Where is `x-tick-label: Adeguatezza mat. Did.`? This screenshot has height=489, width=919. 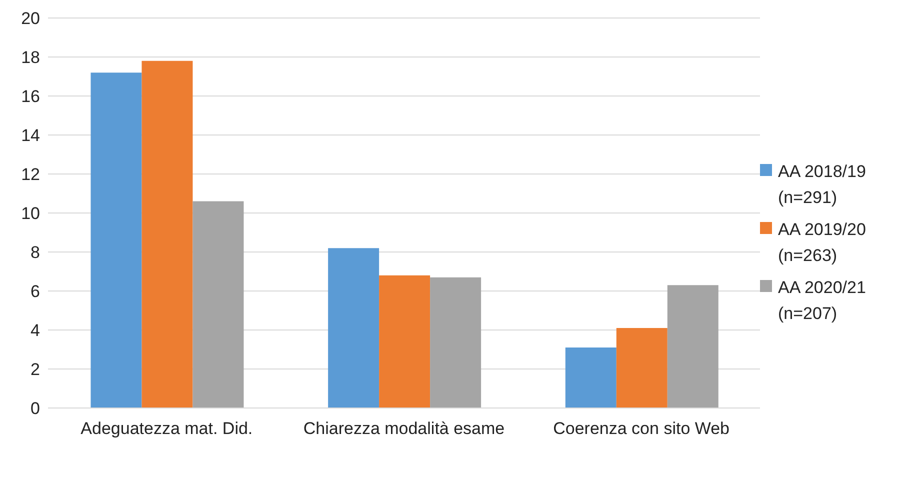 x-tick-label: Adeguatezza mat. Did. is located at coordinates (166, 428).